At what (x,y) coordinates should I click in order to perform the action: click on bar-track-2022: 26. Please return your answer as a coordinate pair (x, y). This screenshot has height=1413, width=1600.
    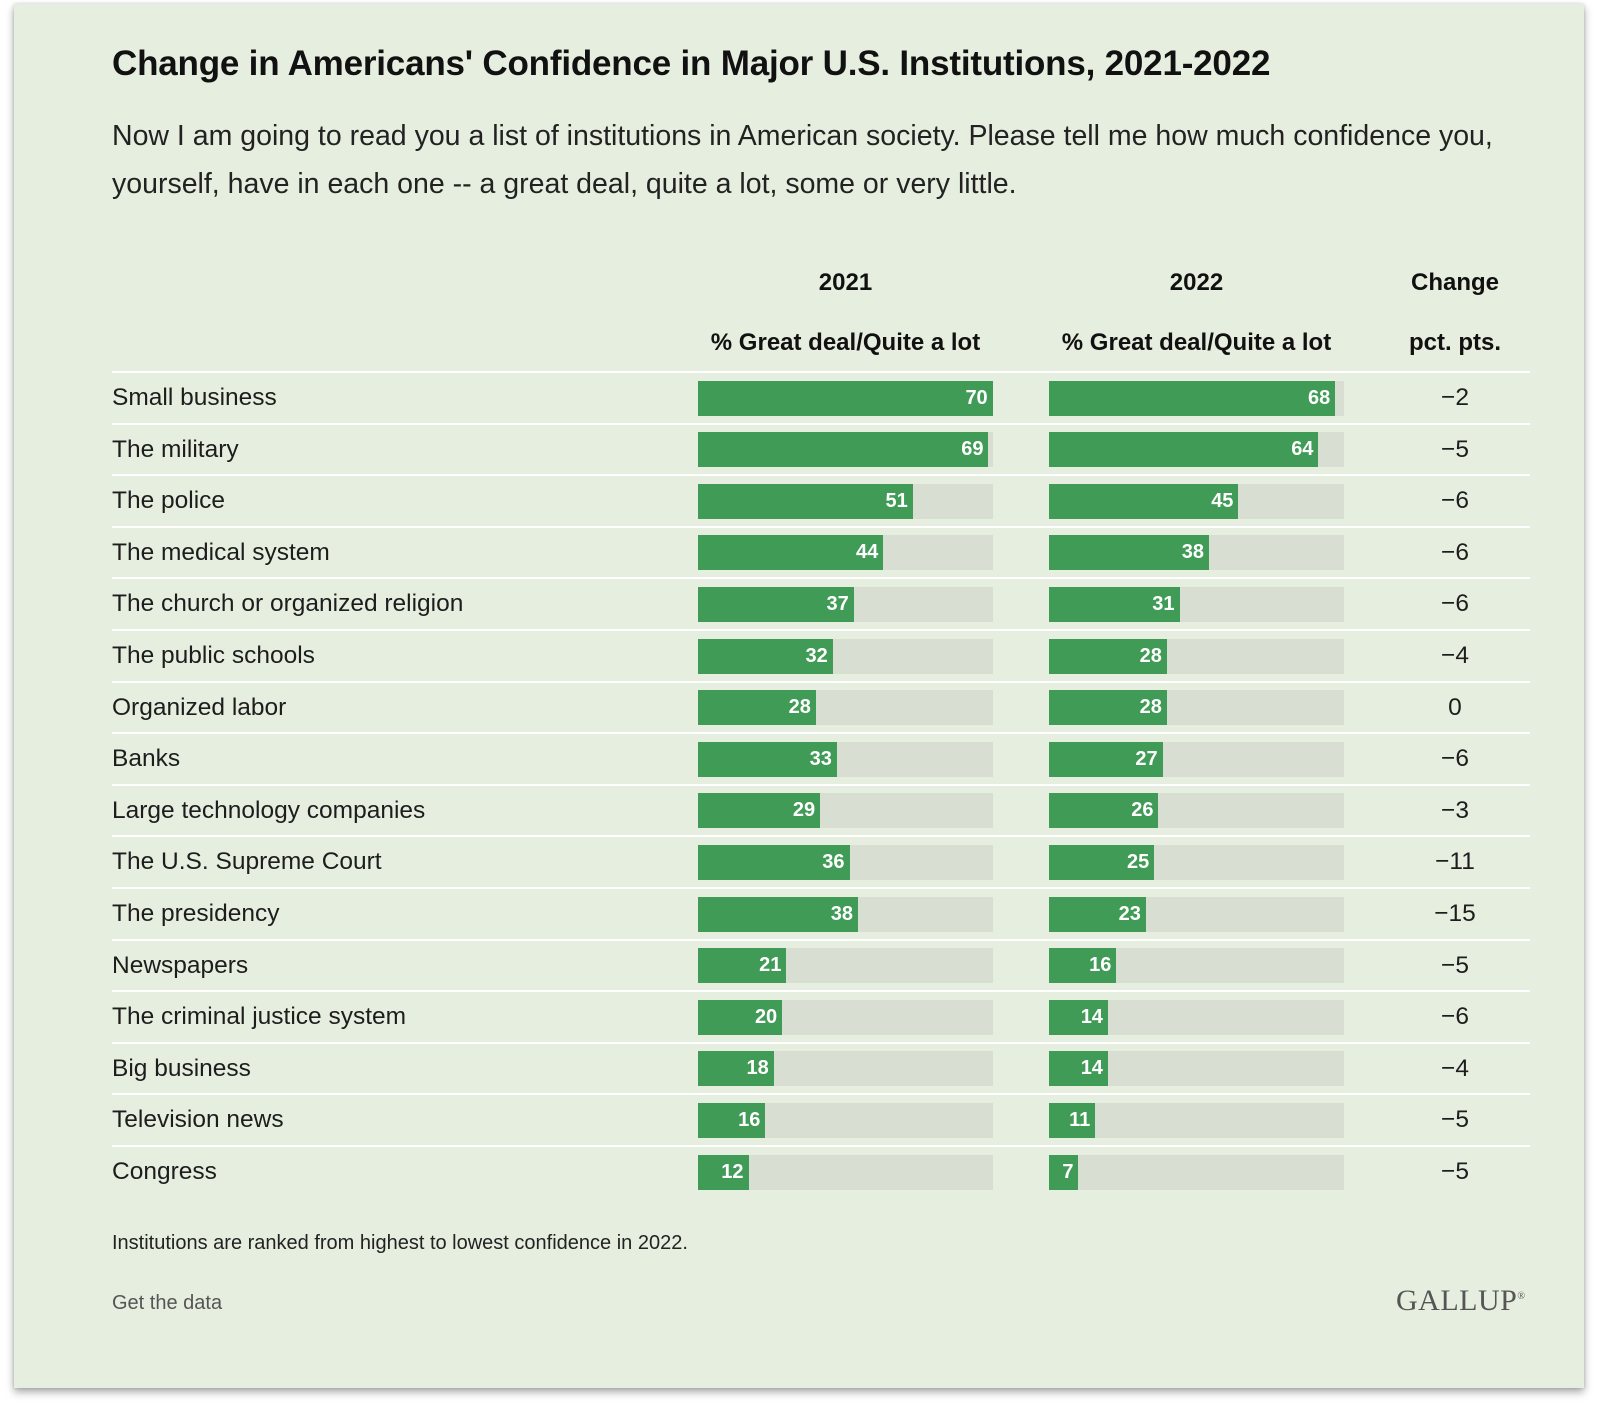
    Looking at the image, I should click on (1196, 811).